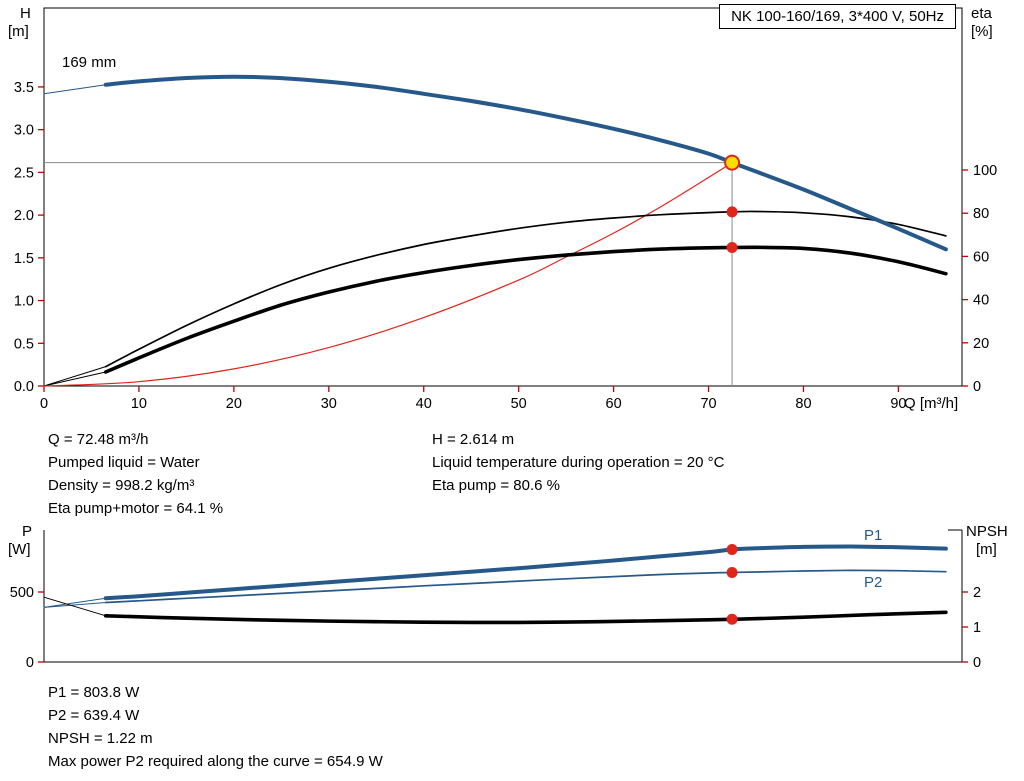 The height and width of the screenshot is (781, 1024). I want to click on qh-curve-ext, so click(75, 89).